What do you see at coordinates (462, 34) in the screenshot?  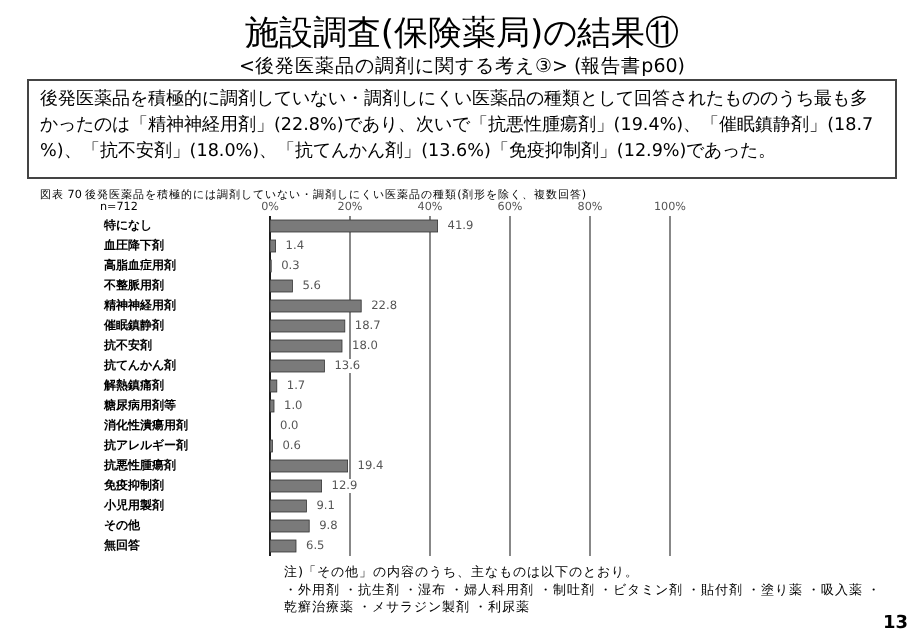 I see `chart-title: 施設調査(保険薬局)の結果⑪` at bounding box center [462, 34].